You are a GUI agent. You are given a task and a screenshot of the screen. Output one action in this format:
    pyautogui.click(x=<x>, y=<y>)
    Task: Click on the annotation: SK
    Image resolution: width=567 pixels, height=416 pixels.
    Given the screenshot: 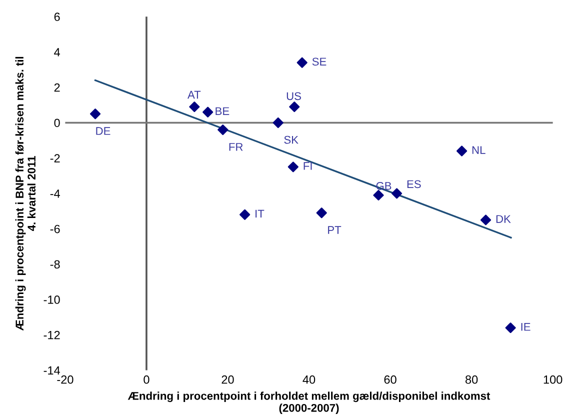 What is the action you would take?
    pyautogui.click(x=291, y=140)
    